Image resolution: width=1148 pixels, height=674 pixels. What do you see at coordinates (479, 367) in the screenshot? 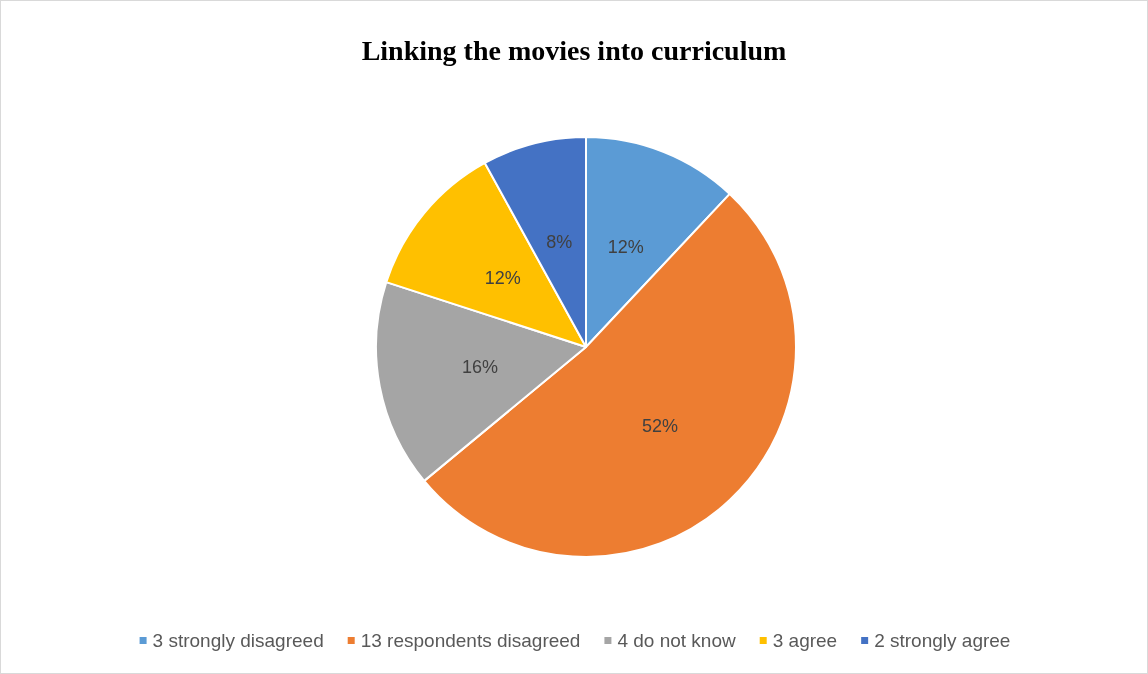
I see `data-label: 16%` at bounding box center [479, 367].